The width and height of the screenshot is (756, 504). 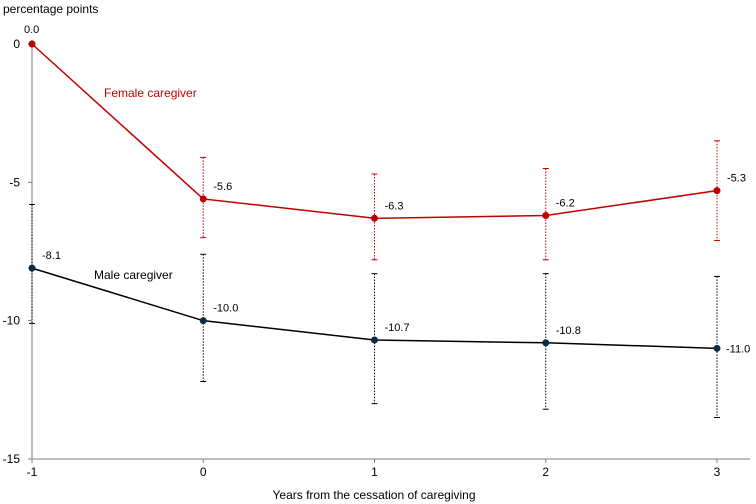 What do you see at coordinates (738, 349) in the screenshot?
I see `data-label: -11.0` at bounding box center [738, 349].